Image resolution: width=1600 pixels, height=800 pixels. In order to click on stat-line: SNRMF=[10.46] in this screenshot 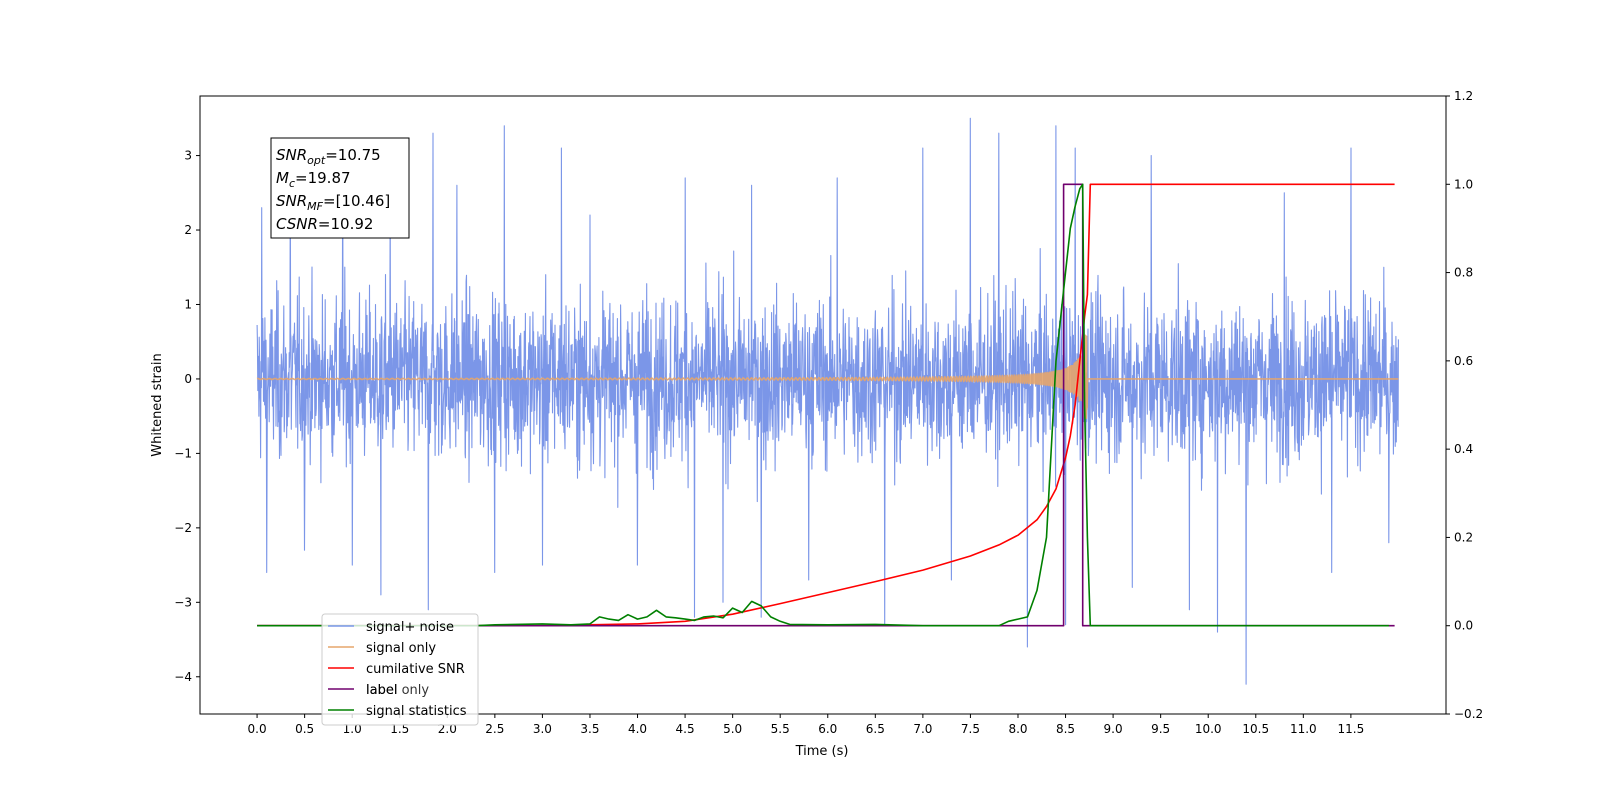, I will do `click(333, 202)`.